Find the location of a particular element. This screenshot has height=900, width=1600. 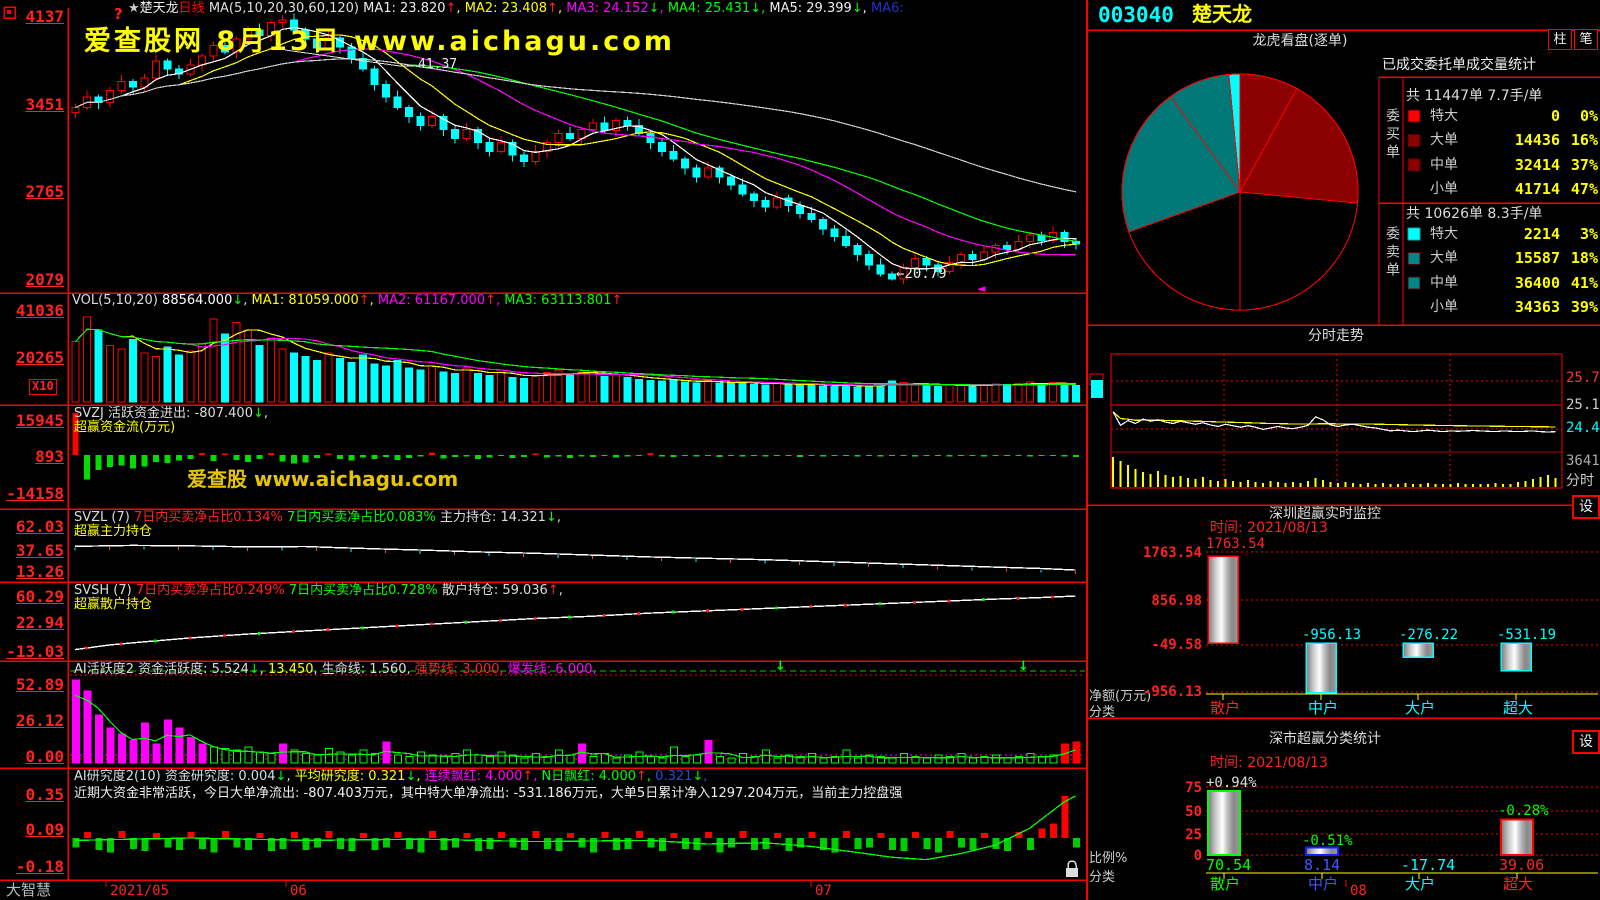

timeline-label: 2021/05 is located at coordinates (140, 891).